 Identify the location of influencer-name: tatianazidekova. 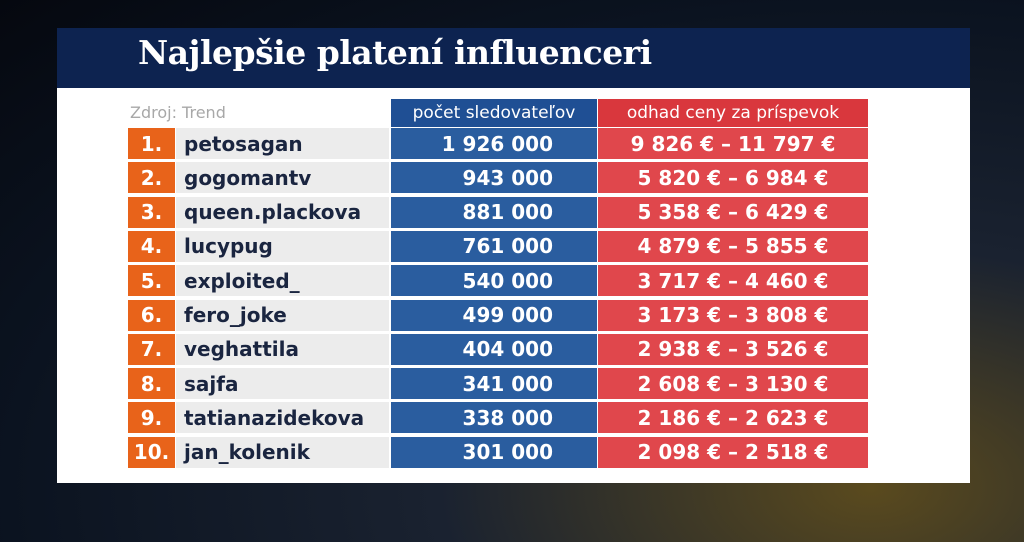
(282, 418).